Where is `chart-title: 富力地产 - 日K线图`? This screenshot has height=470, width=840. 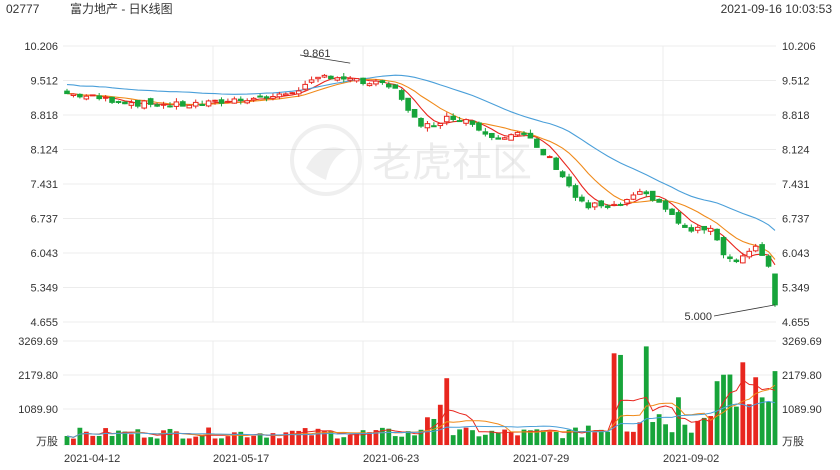 chart-title: 富力地产 - 日K线图 is located at coordinates (121, 9).